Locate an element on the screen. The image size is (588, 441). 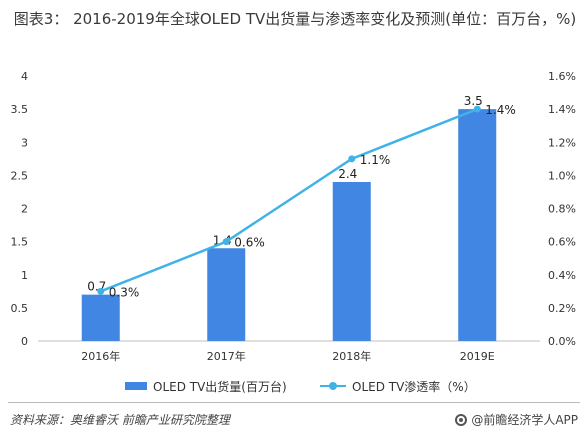
y-left-tick-label: 1.5 is located at coordinates (20, 242).